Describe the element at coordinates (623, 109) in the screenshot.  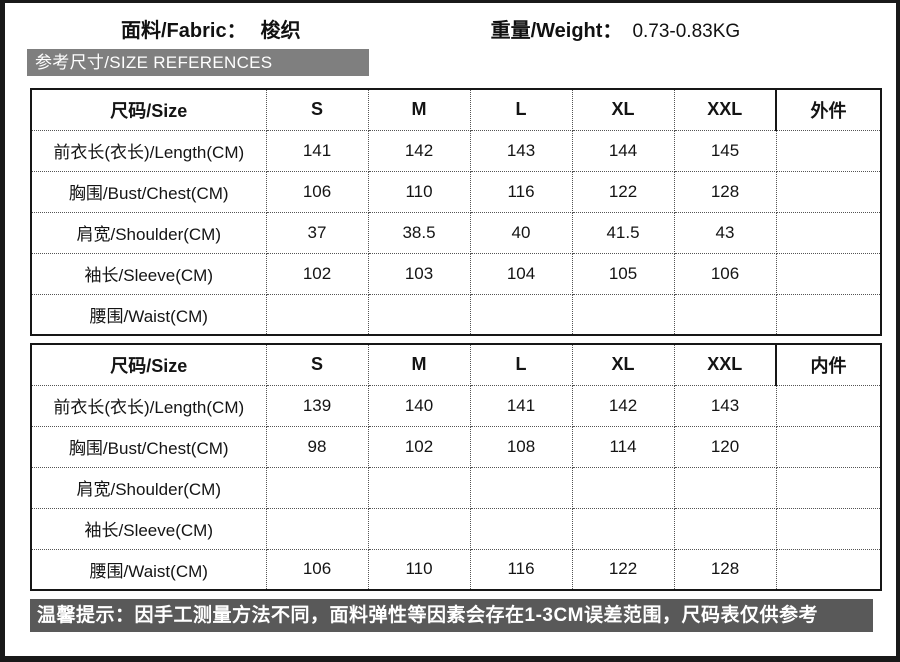
I see `size-col-header: XL` at that location.